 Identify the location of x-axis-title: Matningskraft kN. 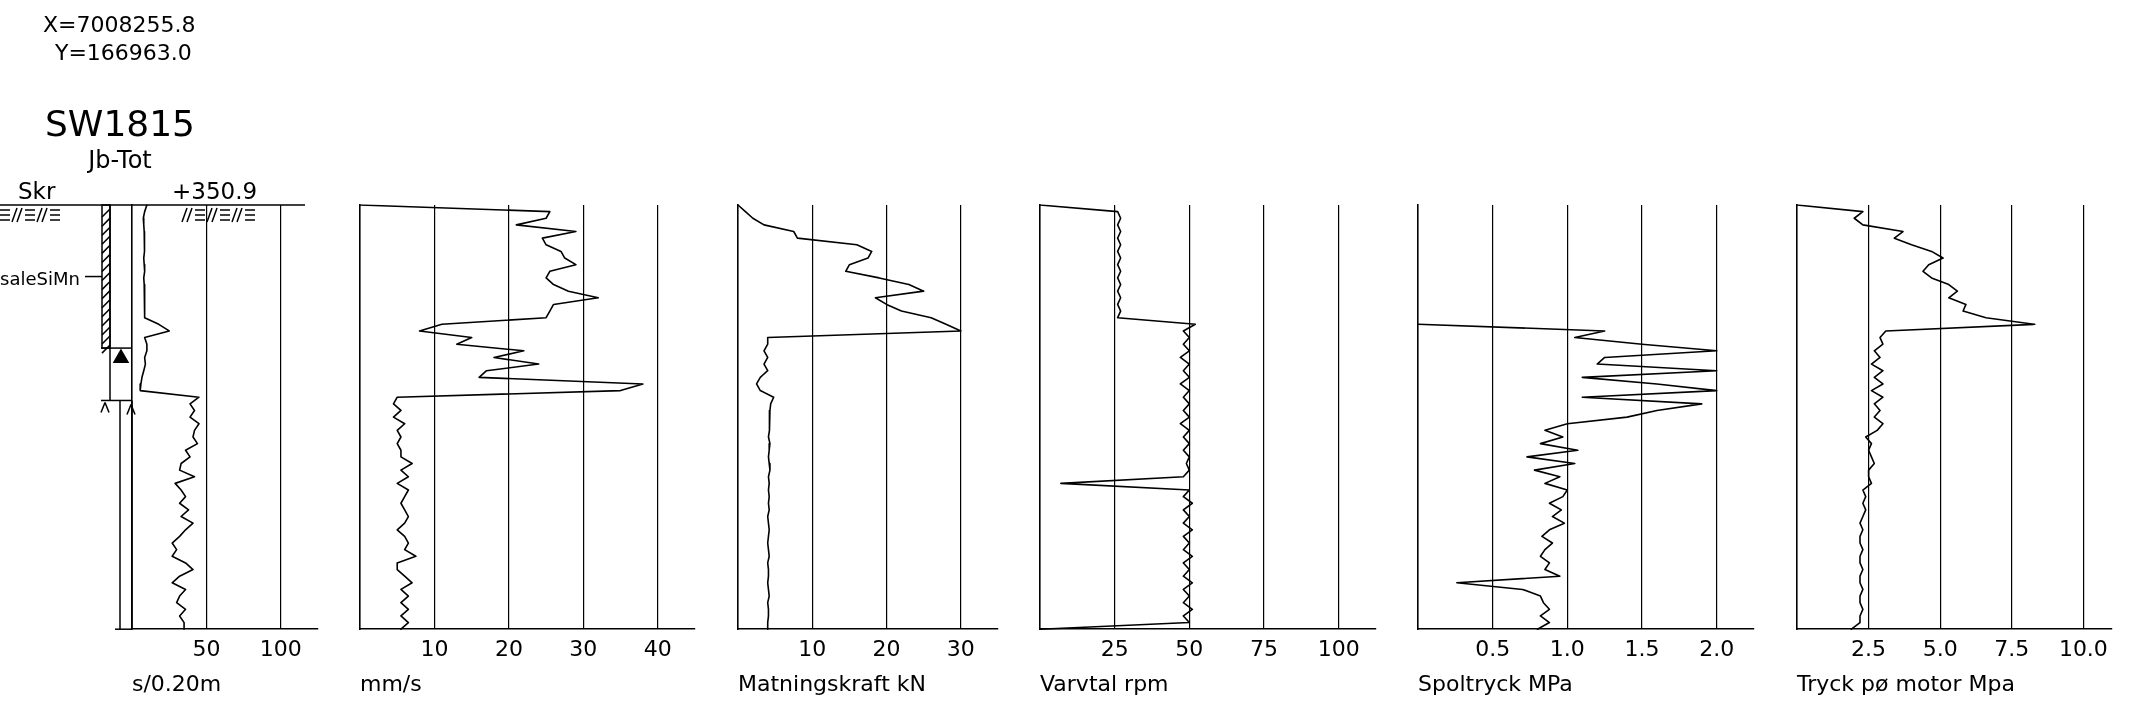
(832, 683).